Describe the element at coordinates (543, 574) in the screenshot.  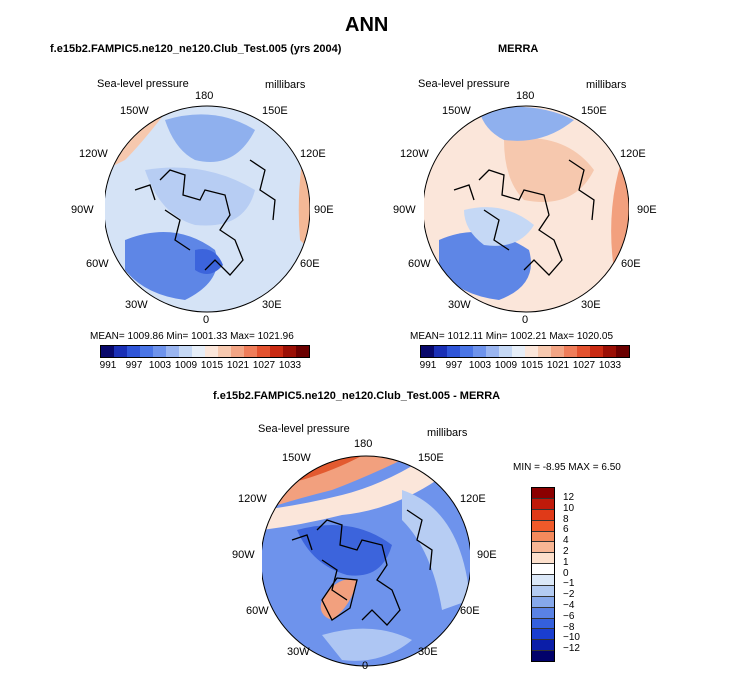
I see `diff-colorbar` at that location.